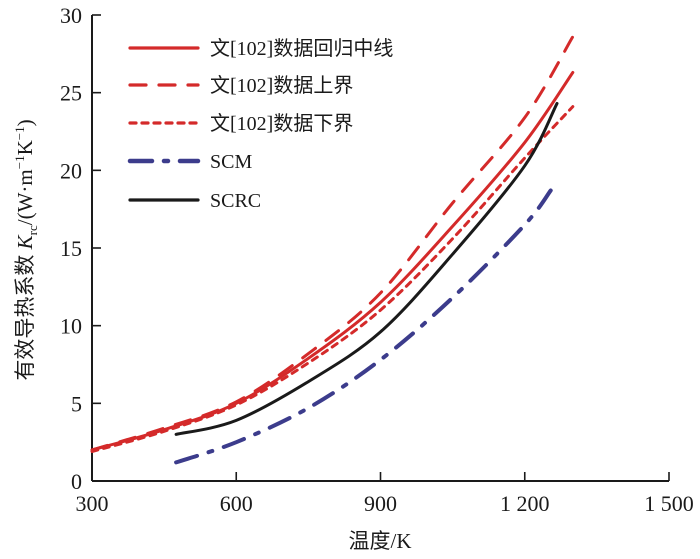 The image size is (700, 559). What do you see at coordinates (669, 503) in the screenshot?
I see `x-tick-label: 1 500` at bounding box center [669, 503].